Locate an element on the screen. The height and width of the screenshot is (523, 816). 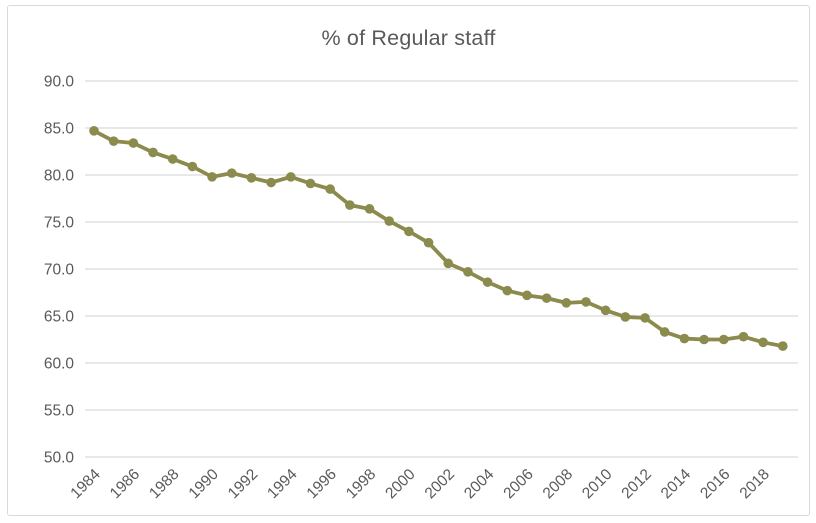
x-axis-tick-label: 1998 is located at coordinates (361, 484).